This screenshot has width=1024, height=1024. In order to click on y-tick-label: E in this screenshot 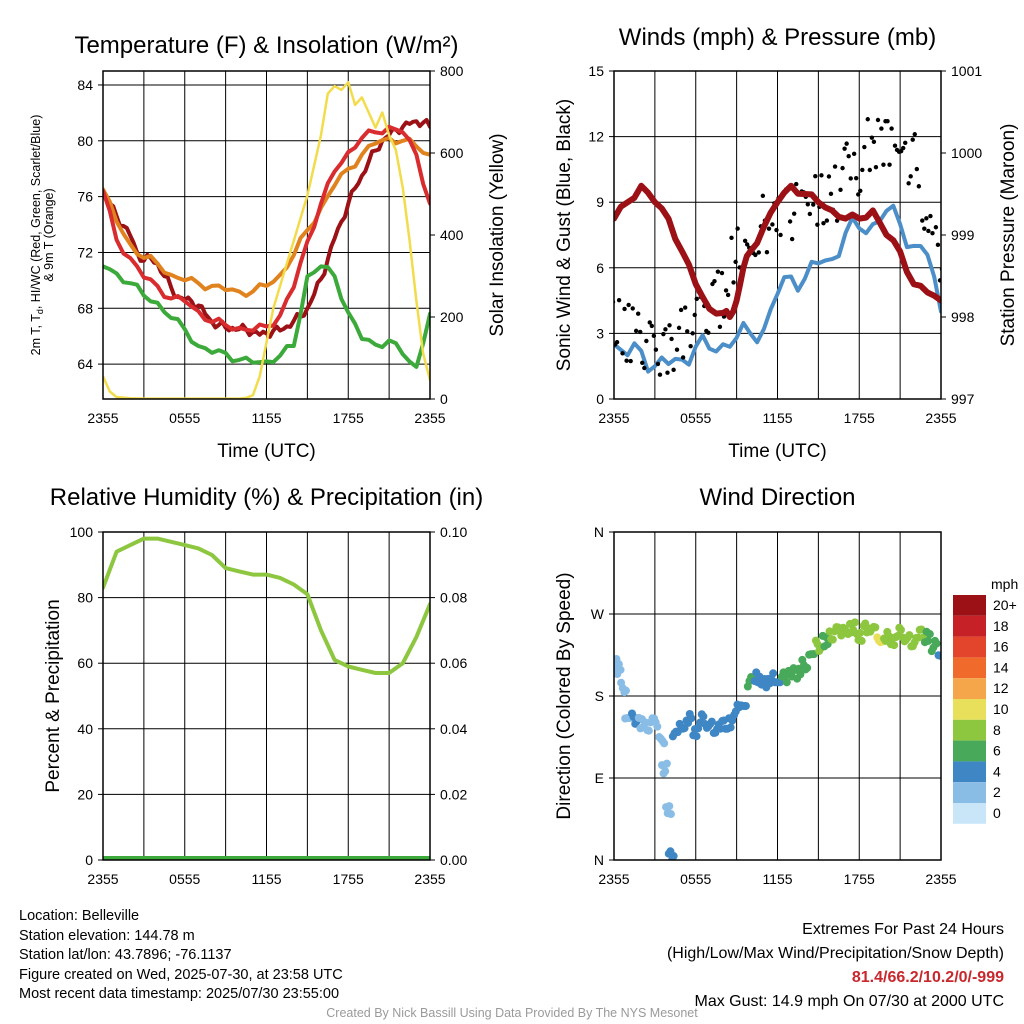, I will do `click(599, 778)`.